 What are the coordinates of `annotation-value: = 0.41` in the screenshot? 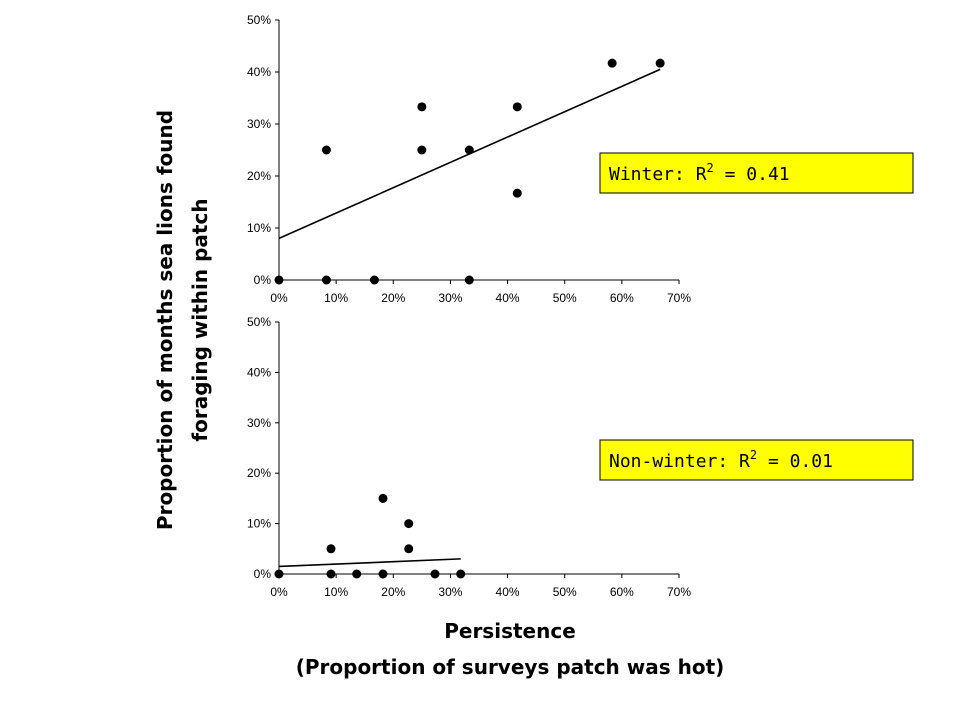 It's located at (752, 174).